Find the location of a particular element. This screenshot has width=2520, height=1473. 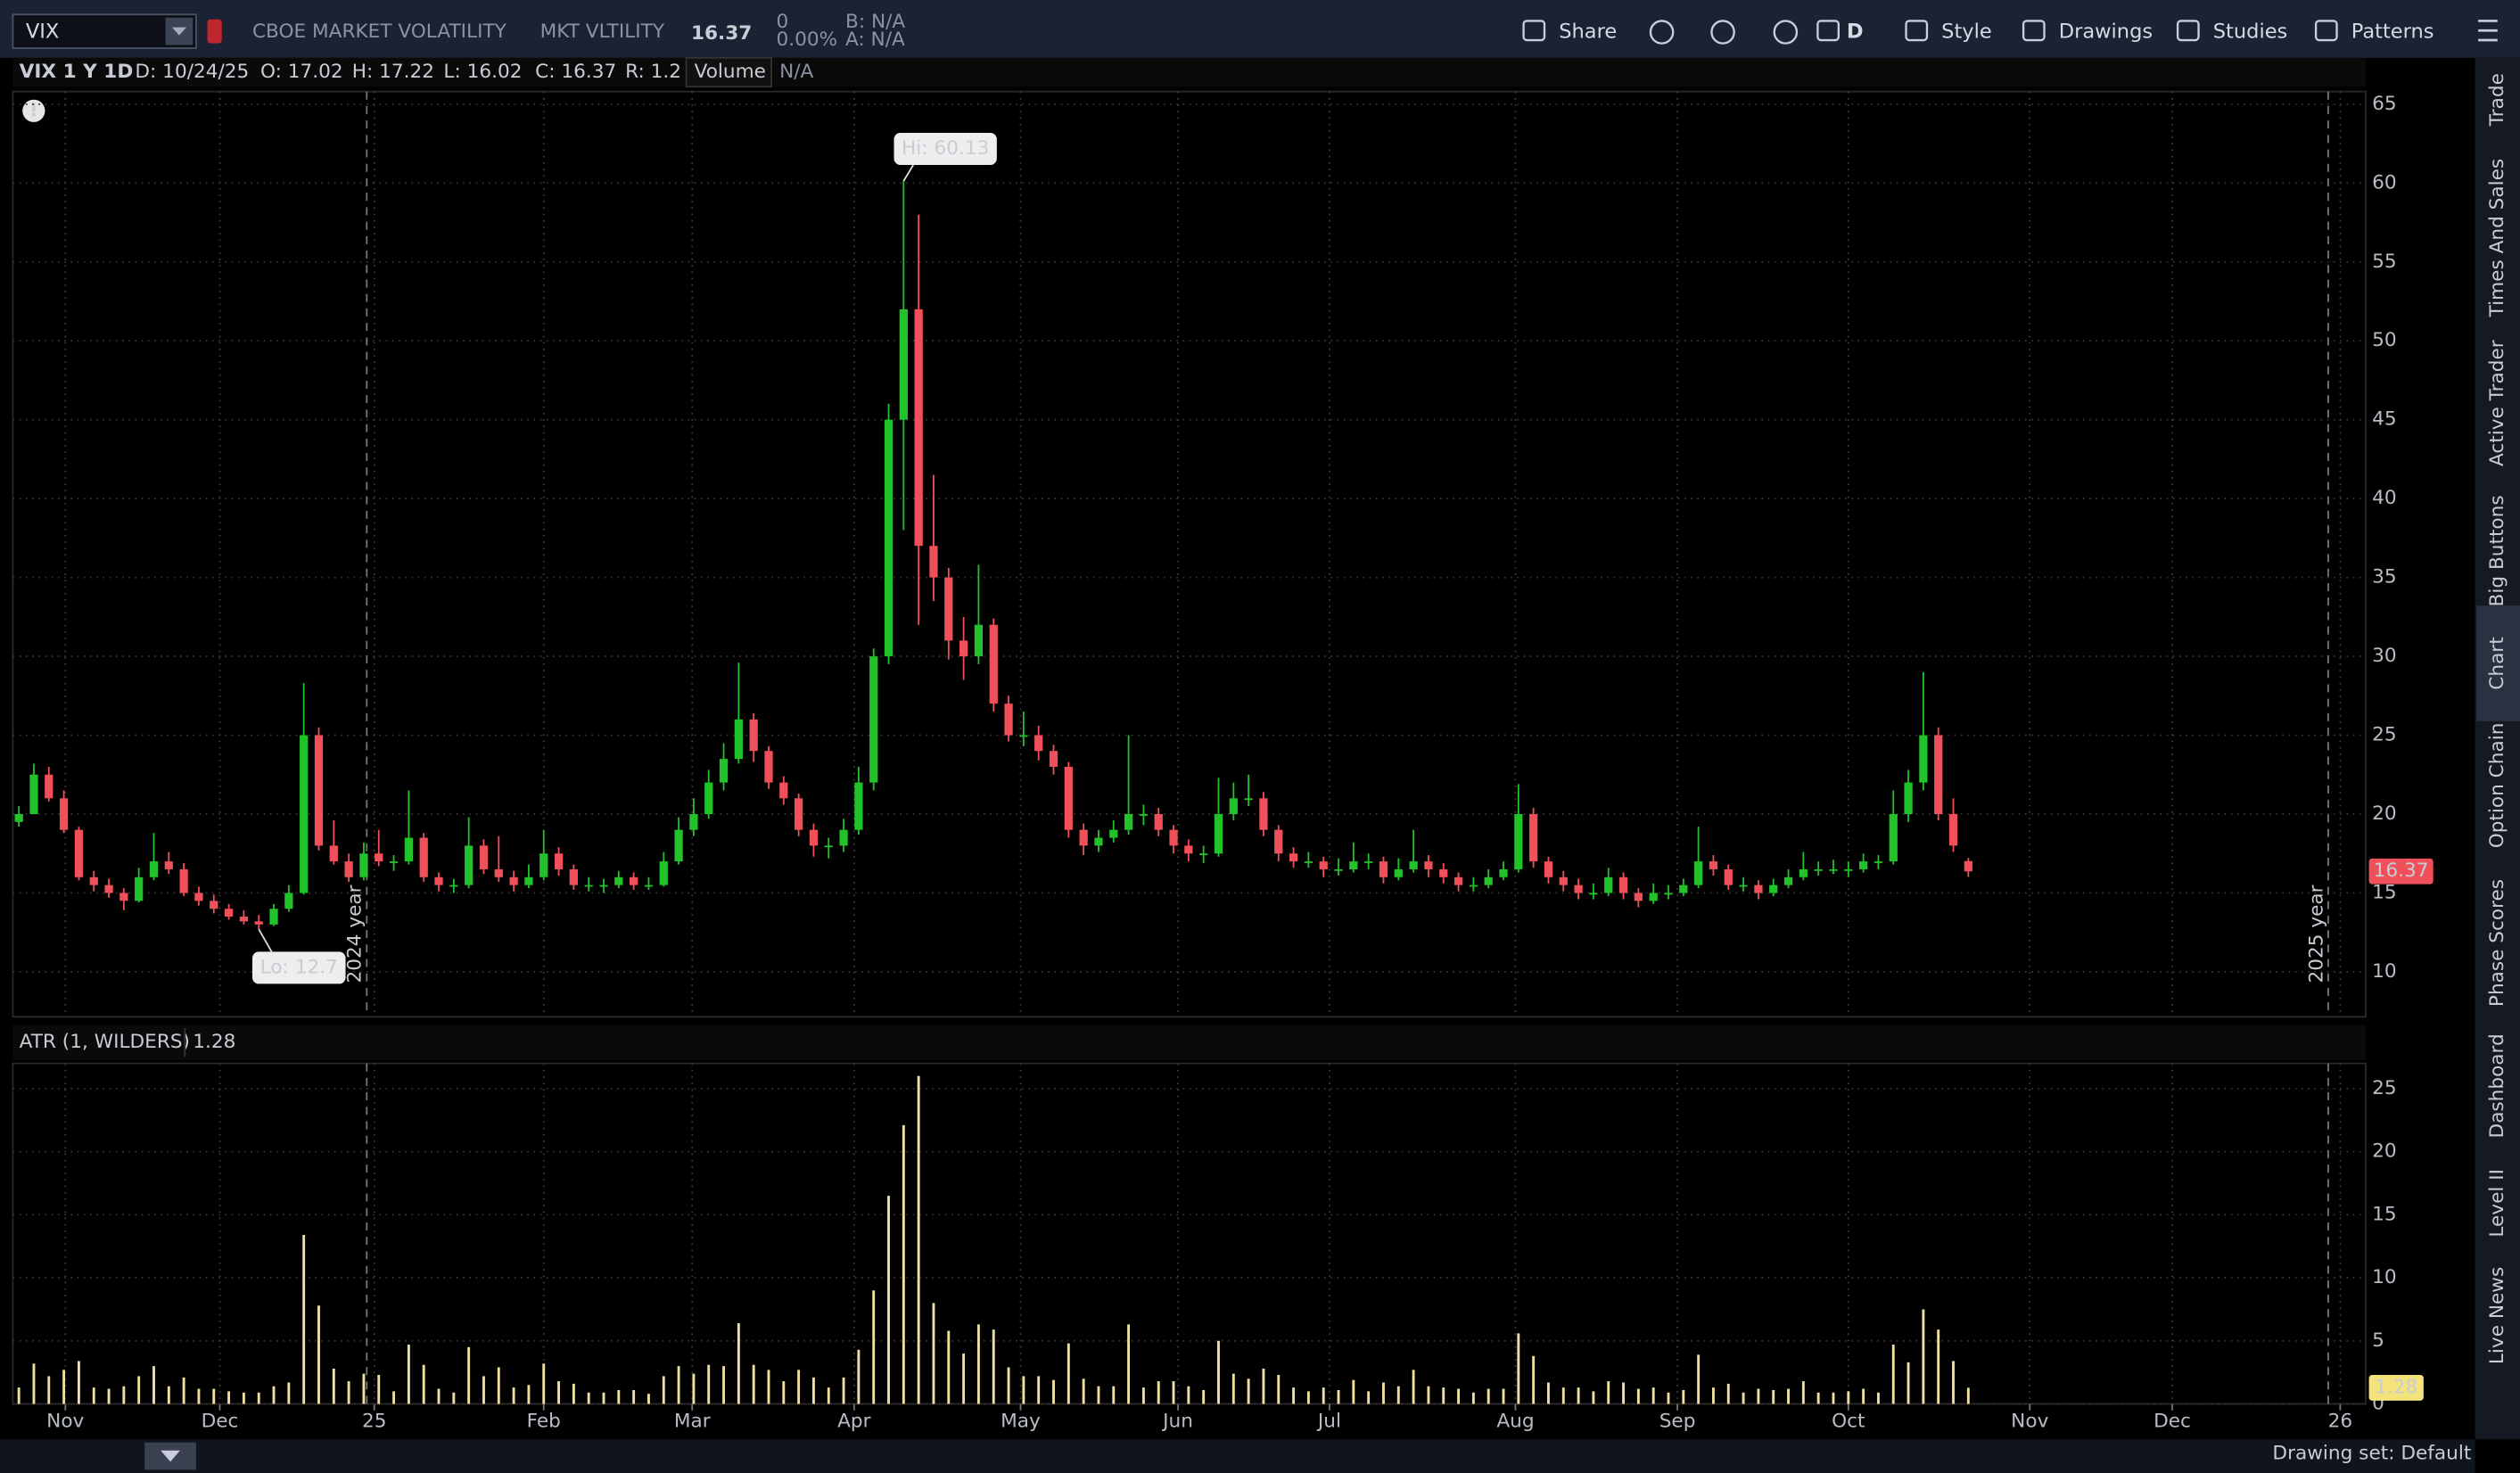

info-icon-mark: ! is located at coordinates (33, 110).